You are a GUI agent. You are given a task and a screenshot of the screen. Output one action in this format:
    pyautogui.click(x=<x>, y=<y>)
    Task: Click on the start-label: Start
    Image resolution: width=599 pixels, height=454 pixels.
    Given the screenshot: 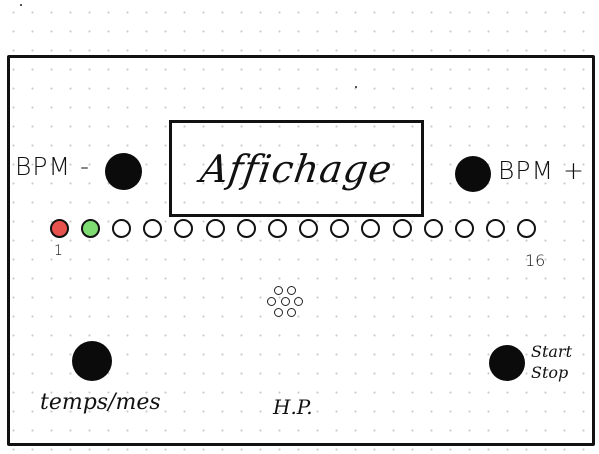 What is the action you would take?
    pyautogui.click(x=552, y=351)
    